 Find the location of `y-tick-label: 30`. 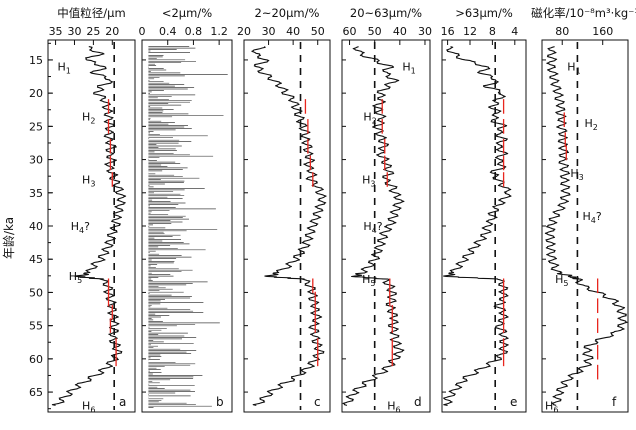

y-tick-label: 30 is located at coordinates (36, 160).